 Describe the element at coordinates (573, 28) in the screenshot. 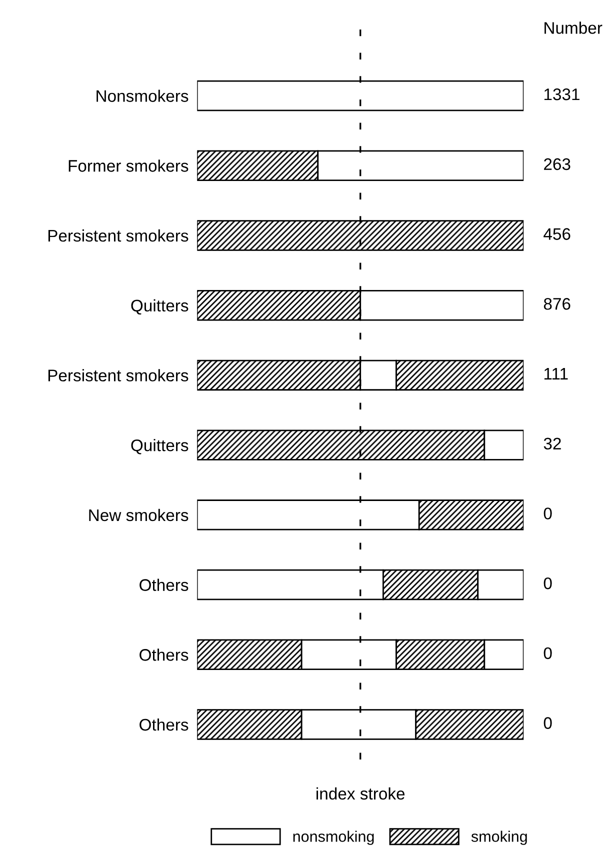

I see `text: Number` at that location.